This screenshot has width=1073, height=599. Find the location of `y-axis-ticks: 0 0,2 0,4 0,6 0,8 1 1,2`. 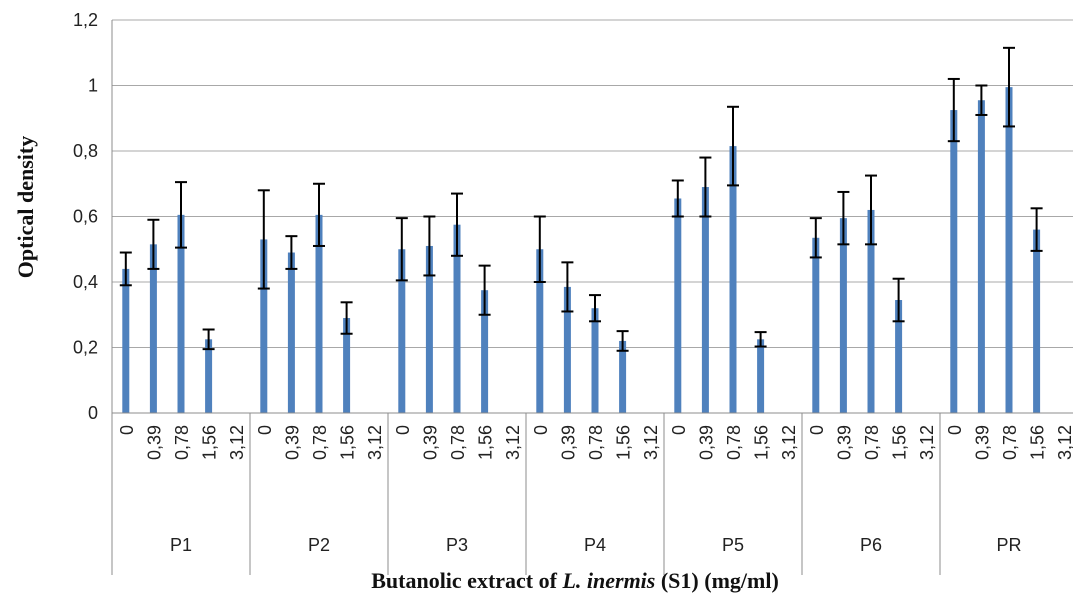

y-axis-ticks: 0 0,2 0,4 0,6 0,8 1 1,2 is located at coordinates (85, 216).